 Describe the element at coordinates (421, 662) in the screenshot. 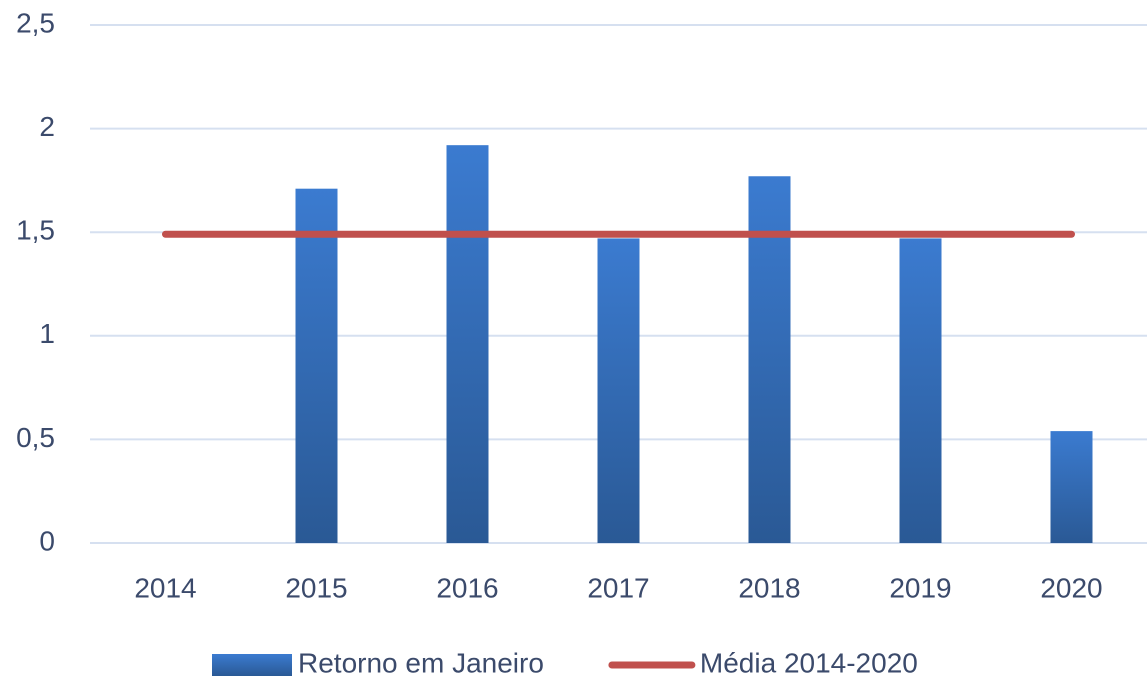

I see `legend-label: Retorno em Janeiro` at that location.